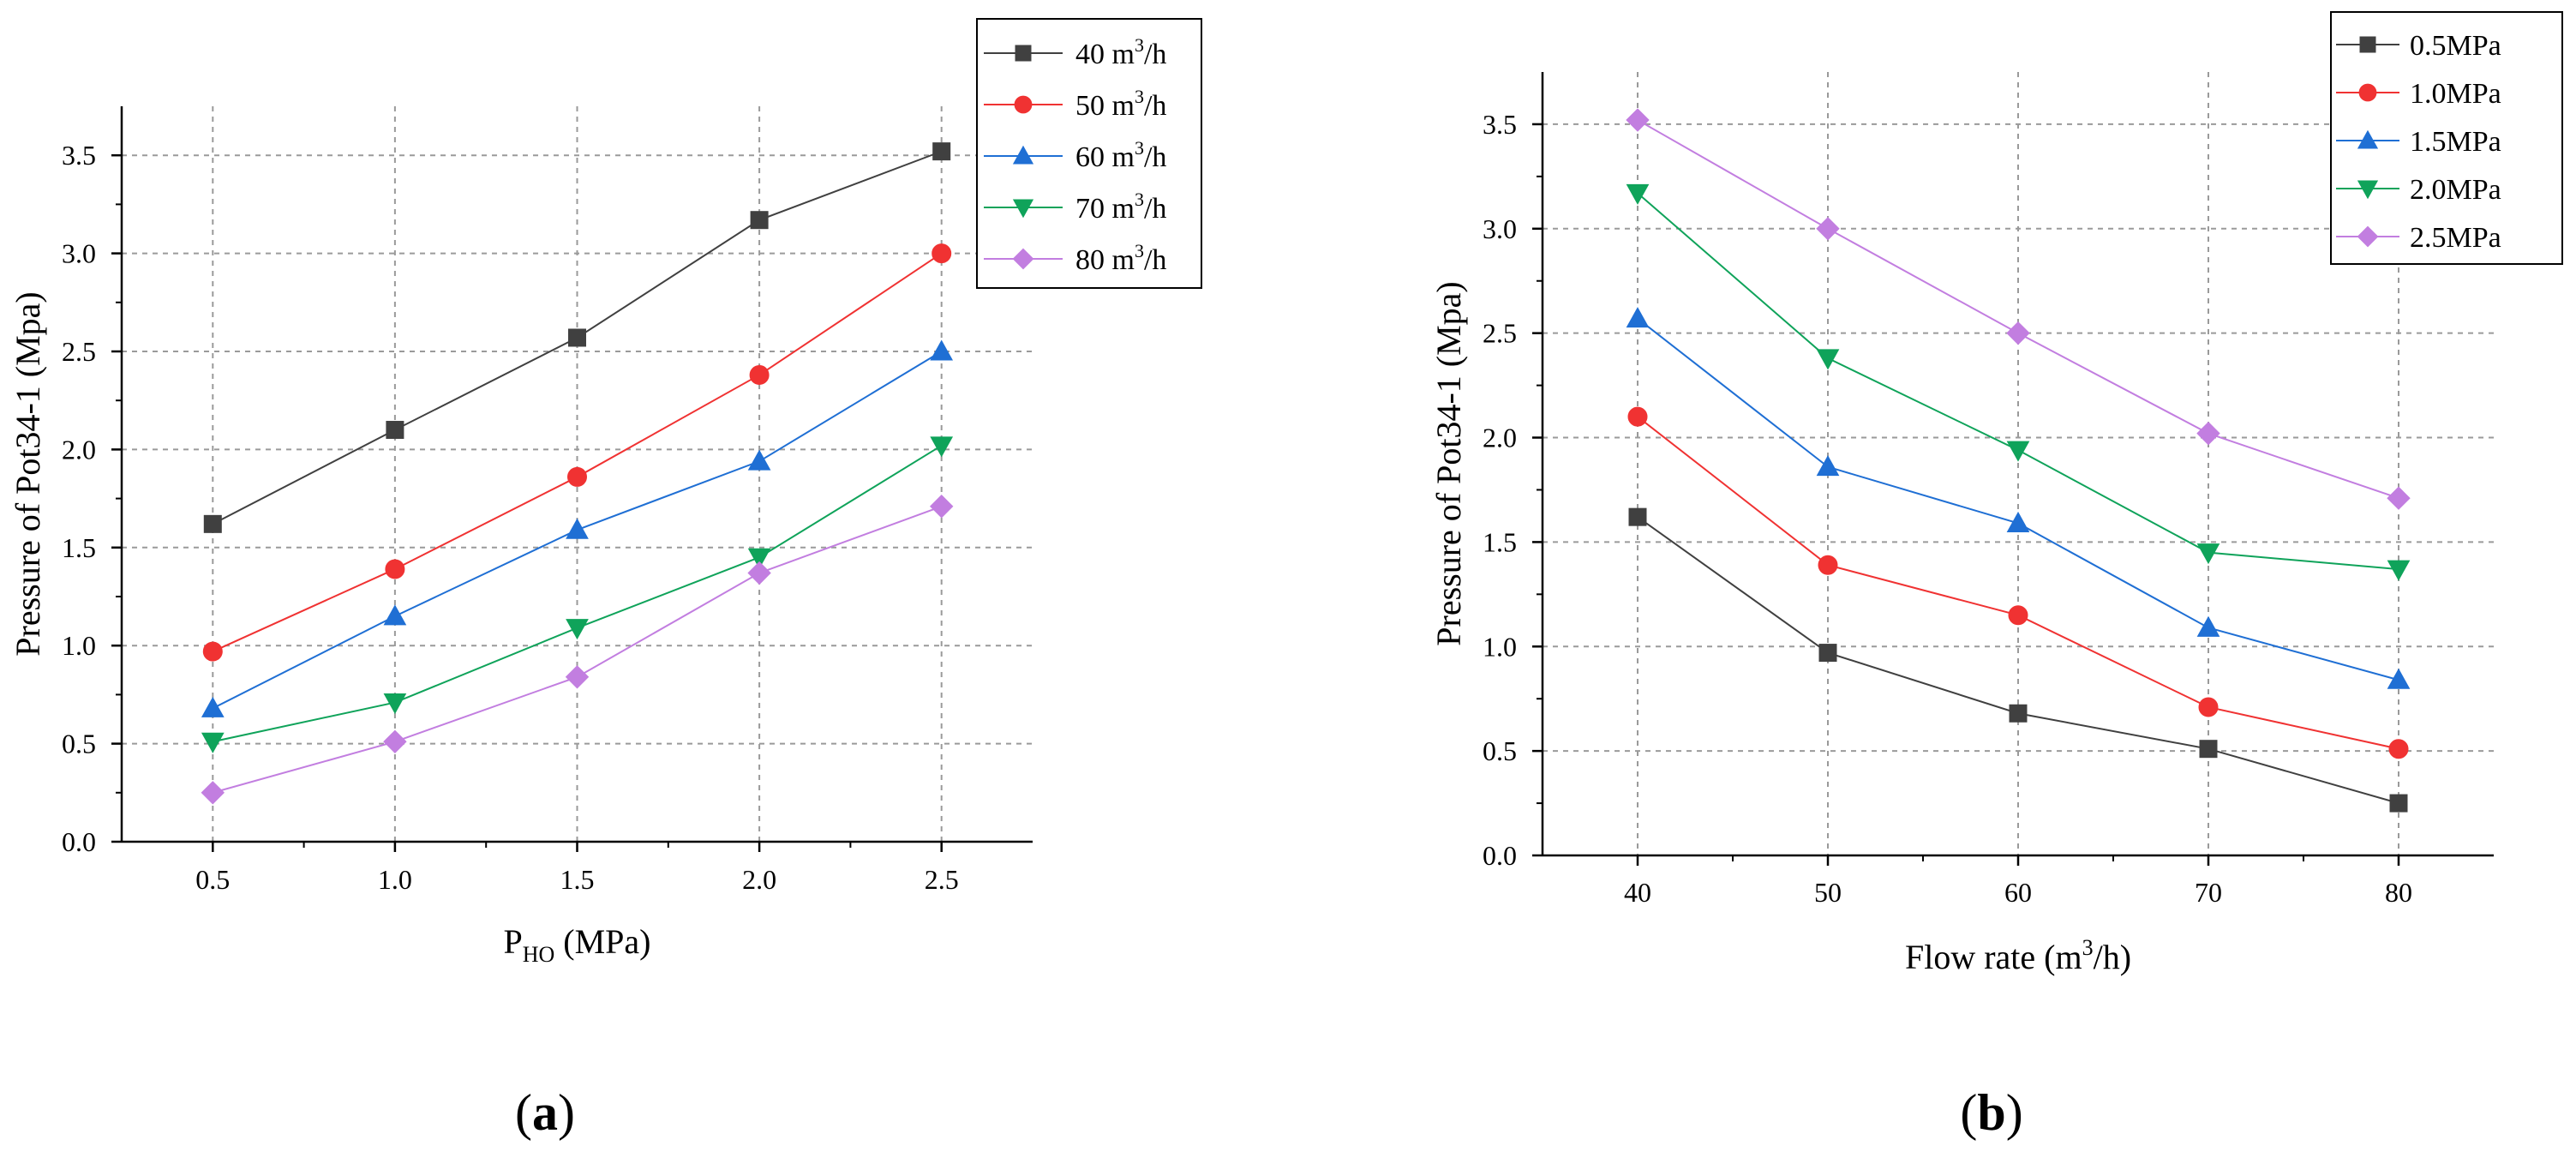  Describe the element at coordinates (212, 880) in the screenshot. I see `x-tick-label: 0.5` at that location.